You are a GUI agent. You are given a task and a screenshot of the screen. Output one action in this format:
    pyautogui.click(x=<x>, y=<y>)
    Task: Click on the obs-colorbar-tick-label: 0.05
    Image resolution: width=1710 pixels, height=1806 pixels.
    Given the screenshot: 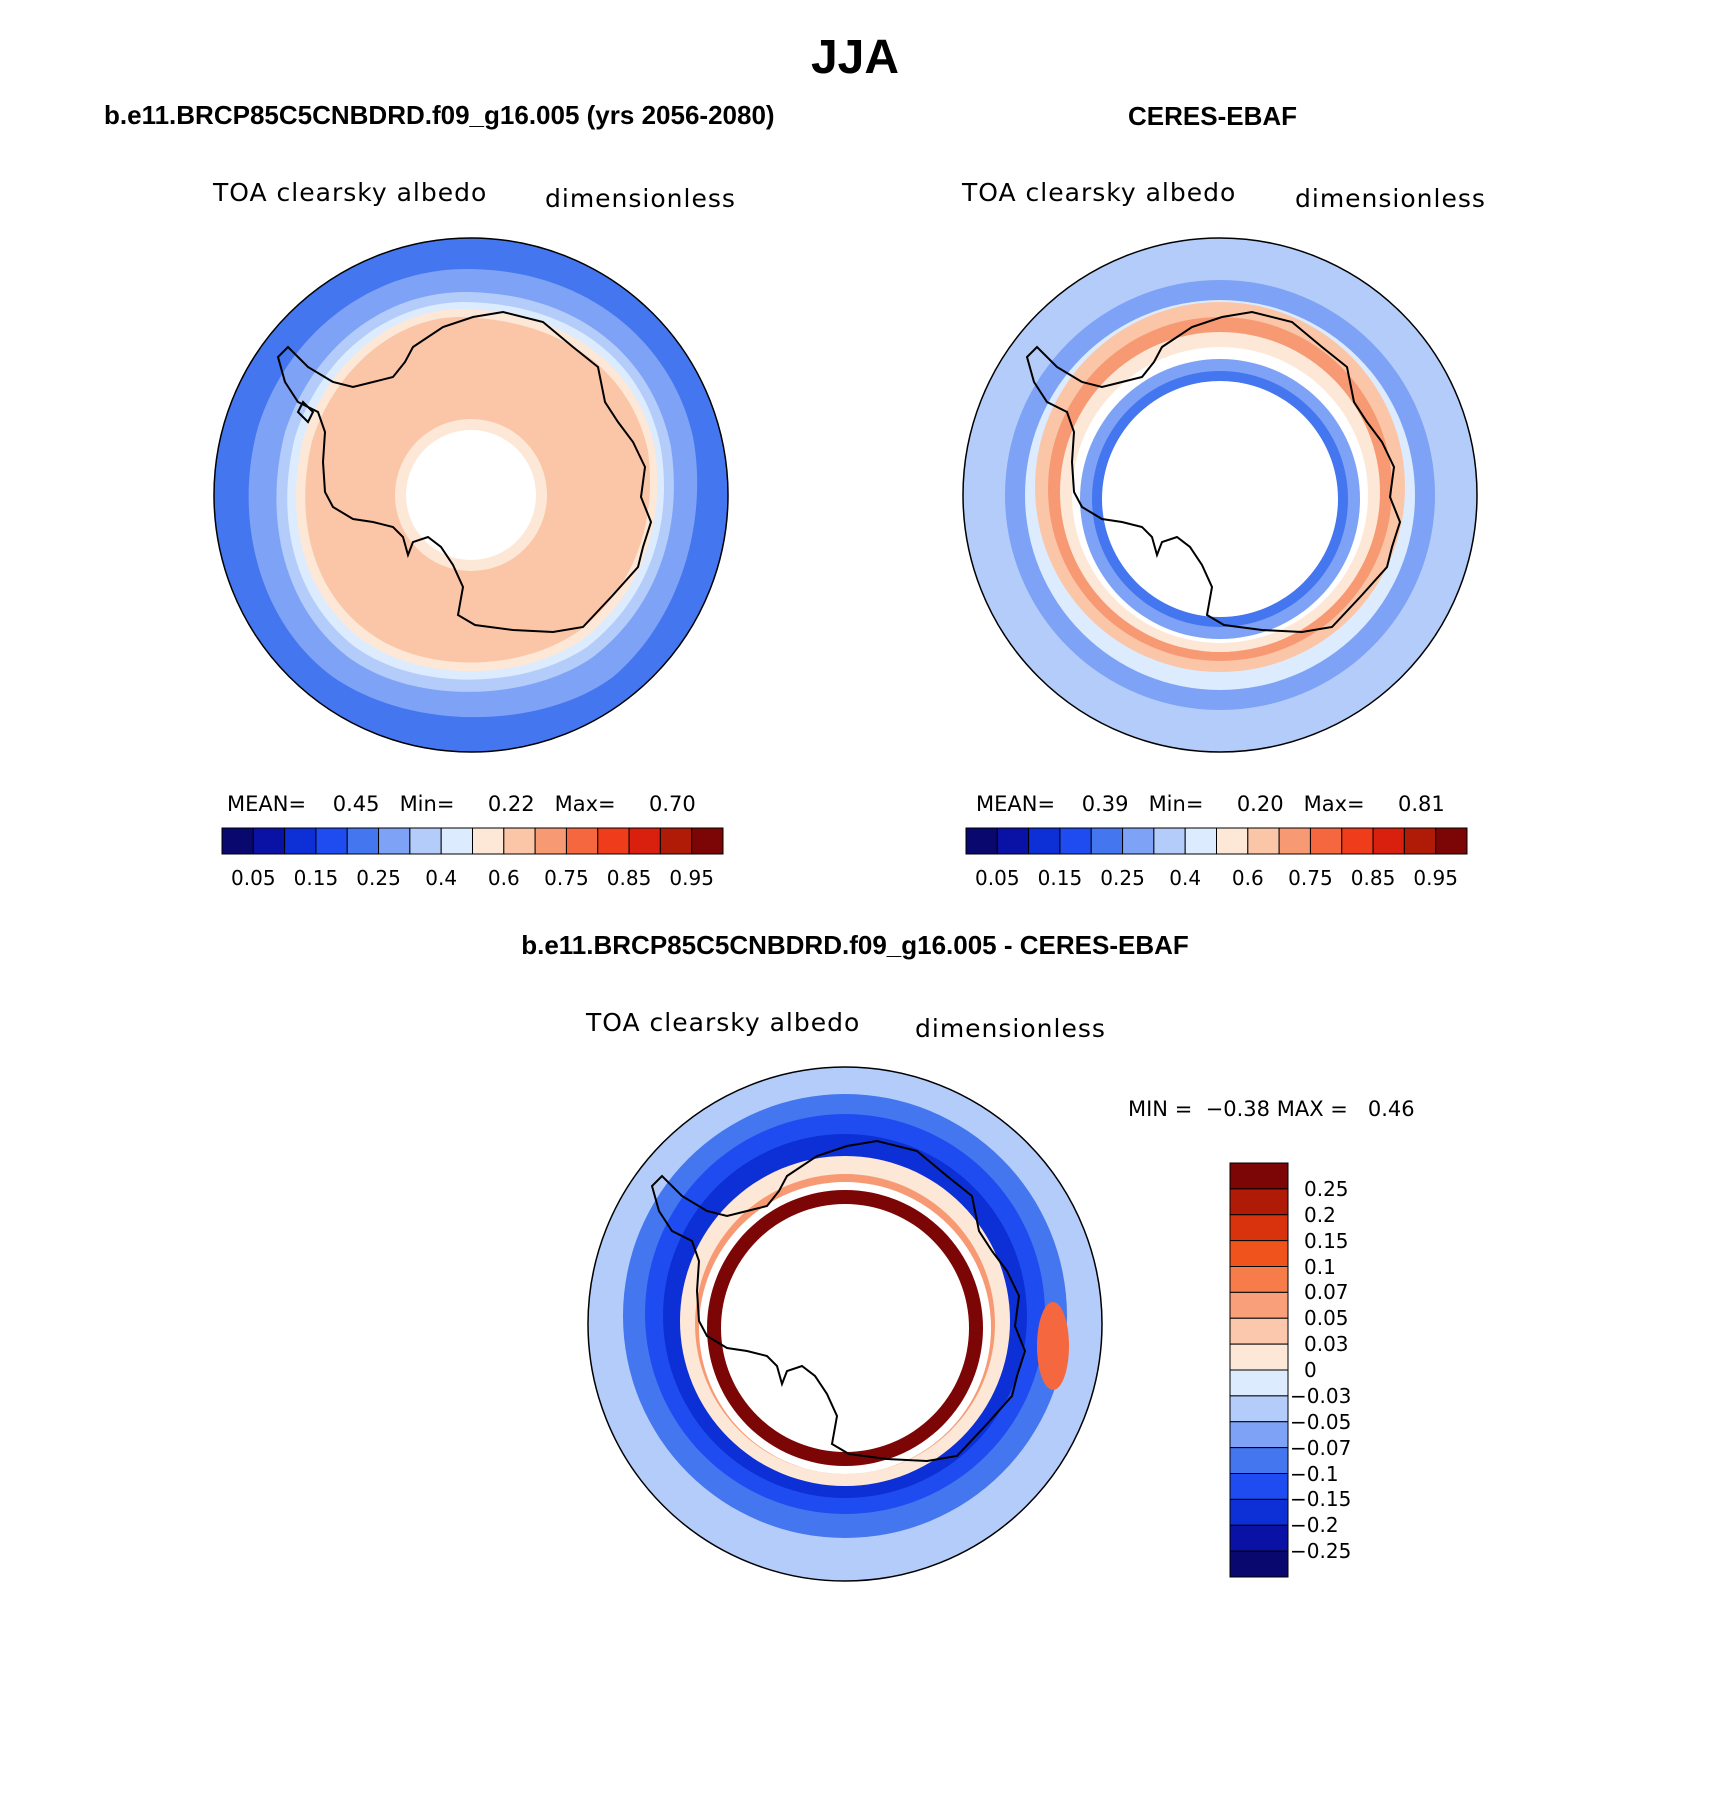 What is the action you would take?
    pyautogui.click(x=997, y=878)
    